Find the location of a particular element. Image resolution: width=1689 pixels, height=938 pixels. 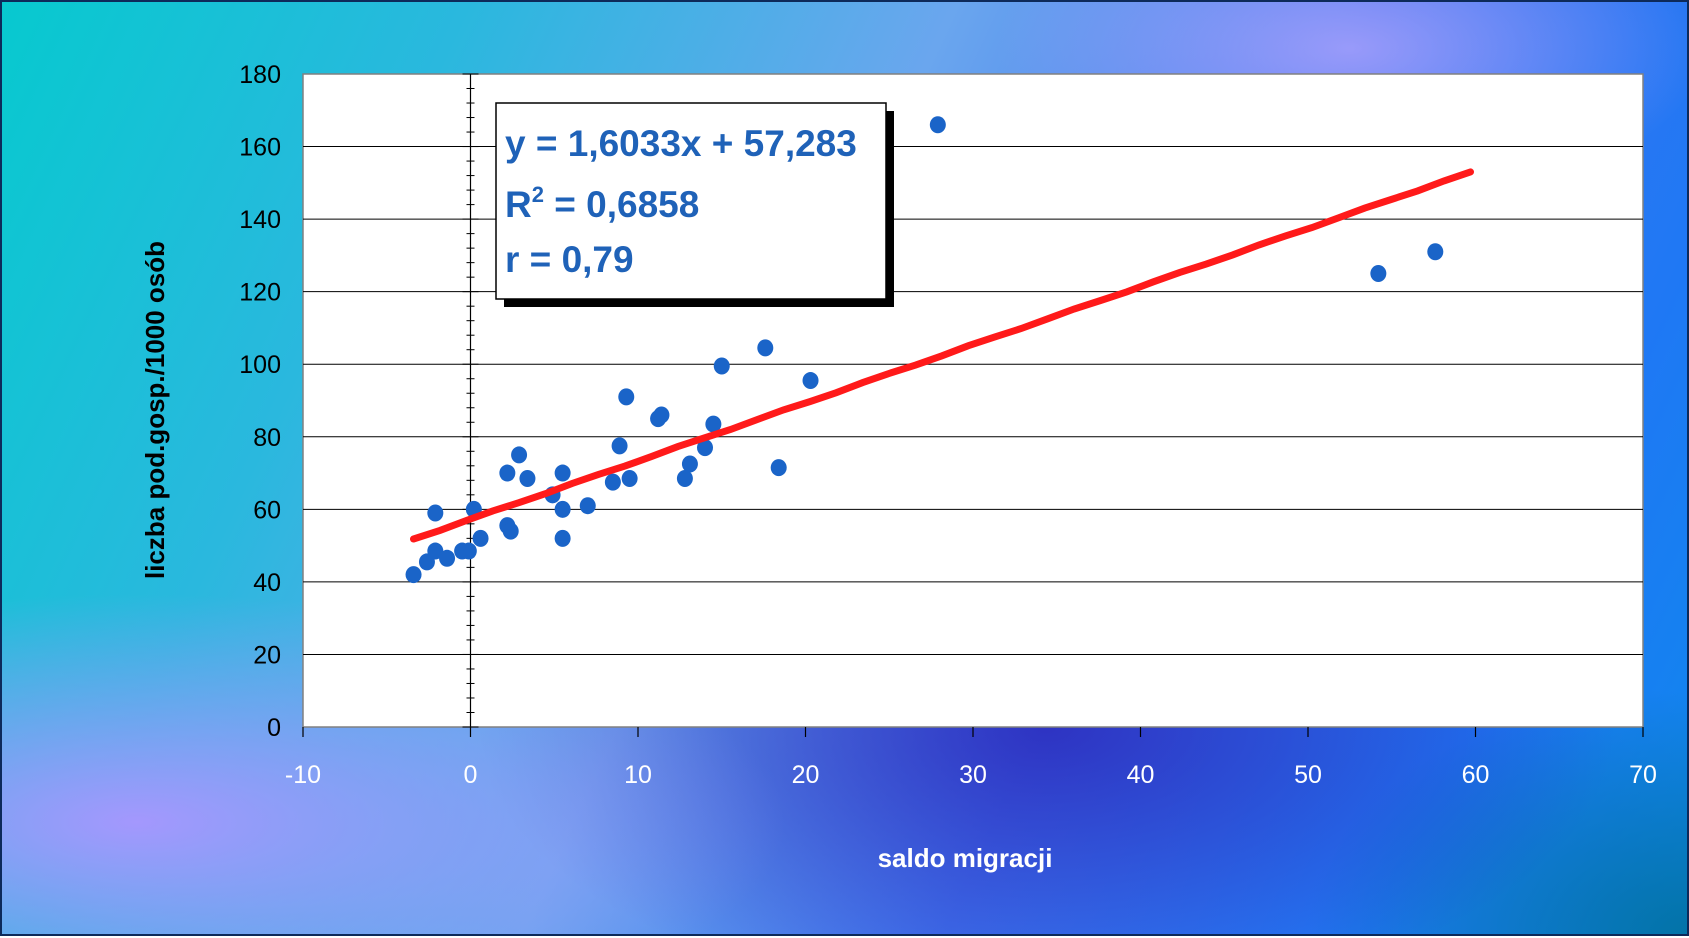

x-tick-label: 10 is located at coordinates (638, 775).